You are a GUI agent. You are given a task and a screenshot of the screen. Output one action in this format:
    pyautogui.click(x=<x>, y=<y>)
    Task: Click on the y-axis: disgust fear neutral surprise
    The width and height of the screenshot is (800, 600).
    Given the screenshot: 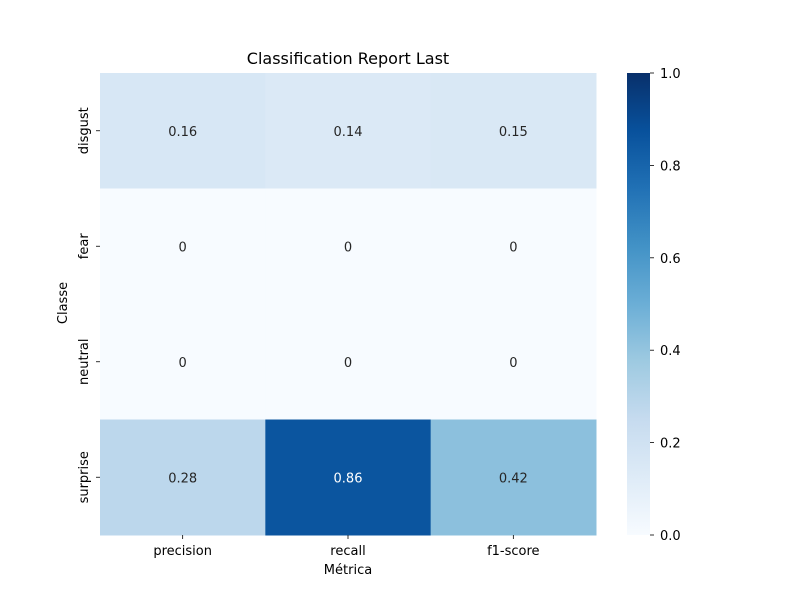 What is the action you would take?
    pyautogui.click(x=88, y=305)
    